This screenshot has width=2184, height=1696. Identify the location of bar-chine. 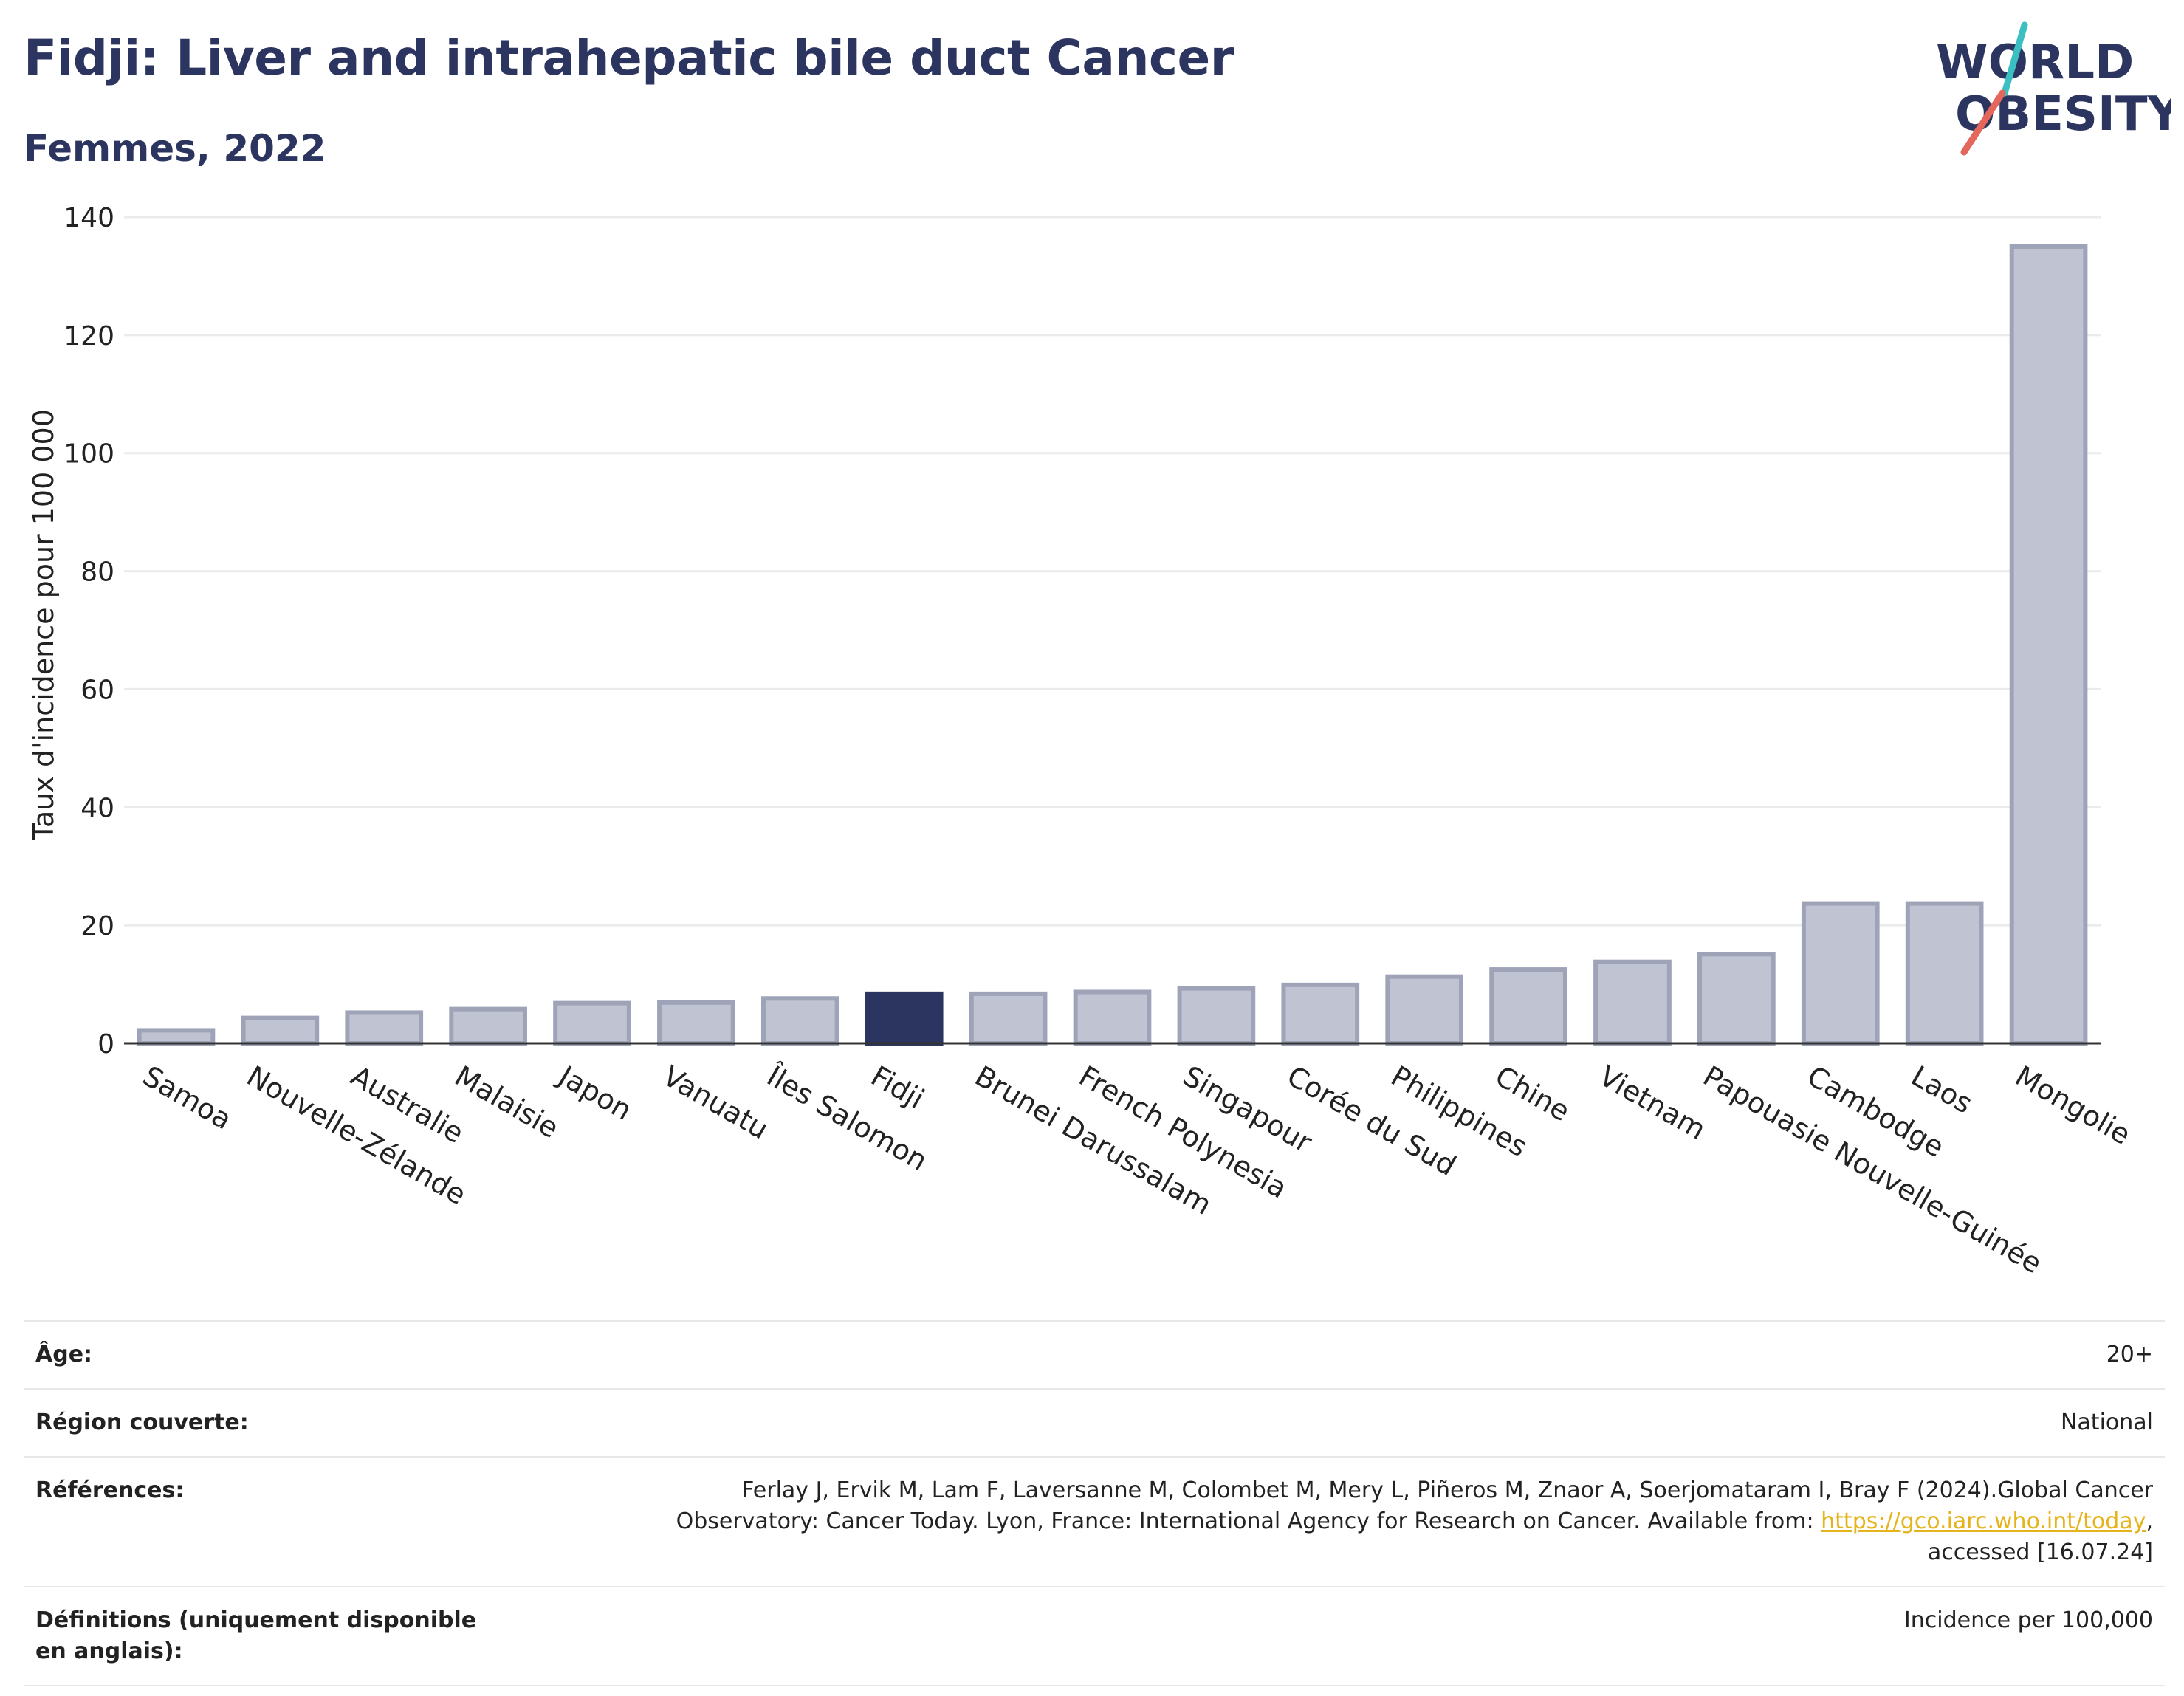
(1528, 1006).